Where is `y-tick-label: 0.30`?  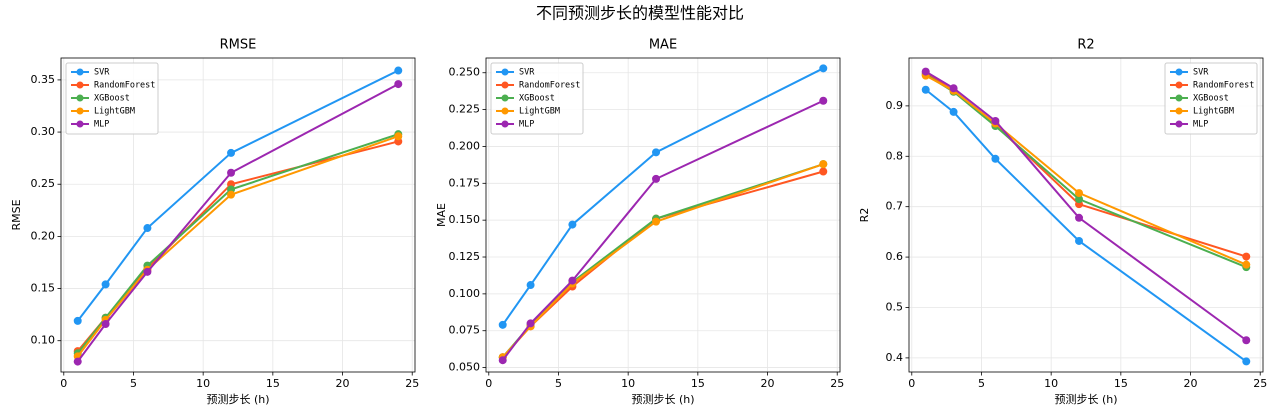 y-tick-label: 0.30 is located at coordinates (43, 131).